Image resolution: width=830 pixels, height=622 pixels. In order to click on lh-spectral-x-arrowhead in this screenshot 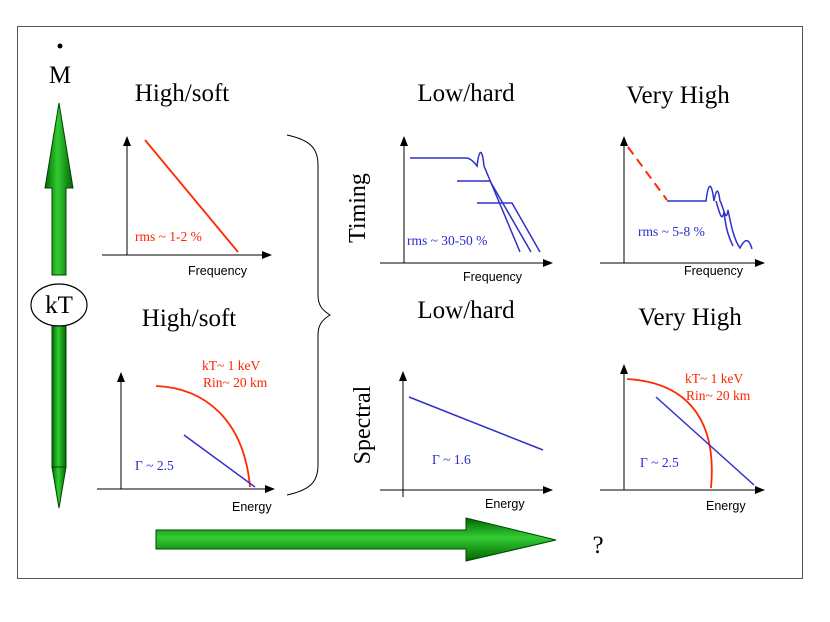, I will do `click(548, 490)`.